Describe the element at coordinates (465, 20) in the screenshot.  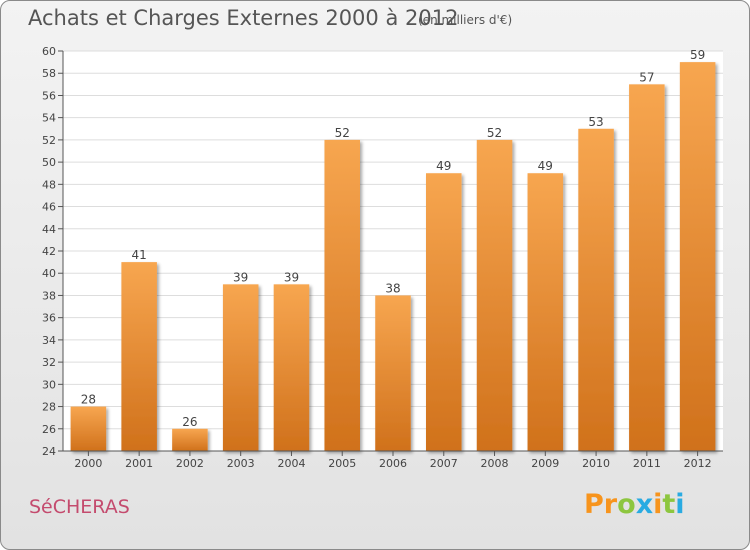
I see `chart-subtitle: (en milliers d'€)` at that location.